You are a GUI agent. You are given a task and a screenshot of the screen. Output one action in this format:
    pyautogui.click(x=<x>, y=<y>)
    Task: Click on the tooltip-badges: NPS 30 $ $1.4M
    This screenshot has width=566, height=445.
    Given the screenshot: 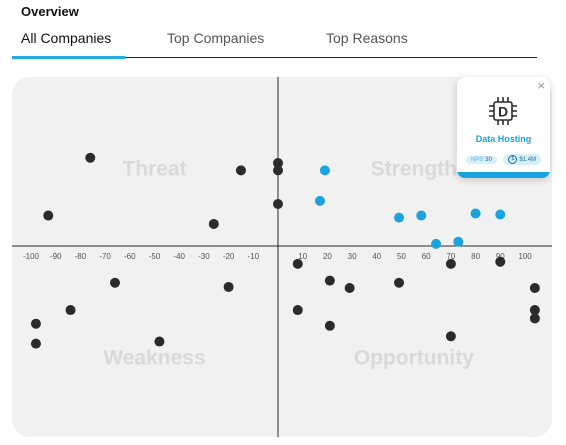 What is the action you would take?
    pyautogui.click(x=503, y=160)
    